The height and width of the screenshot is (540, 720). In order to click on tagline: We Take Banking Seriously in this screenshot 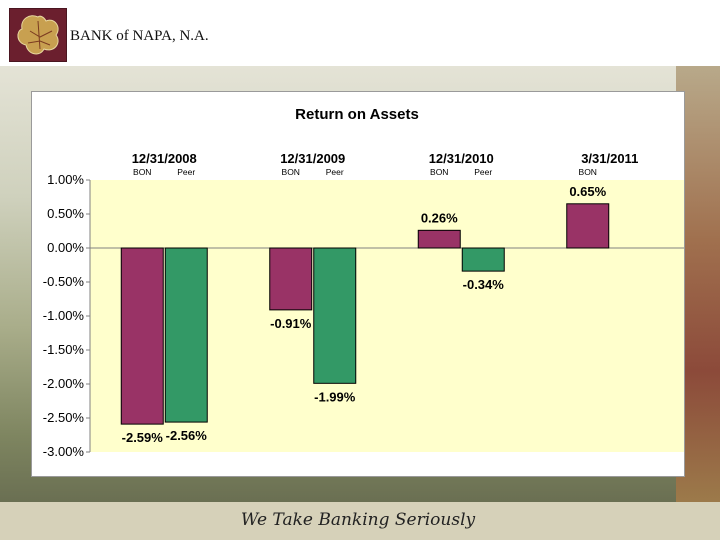, I will do `click(358, 520)`.